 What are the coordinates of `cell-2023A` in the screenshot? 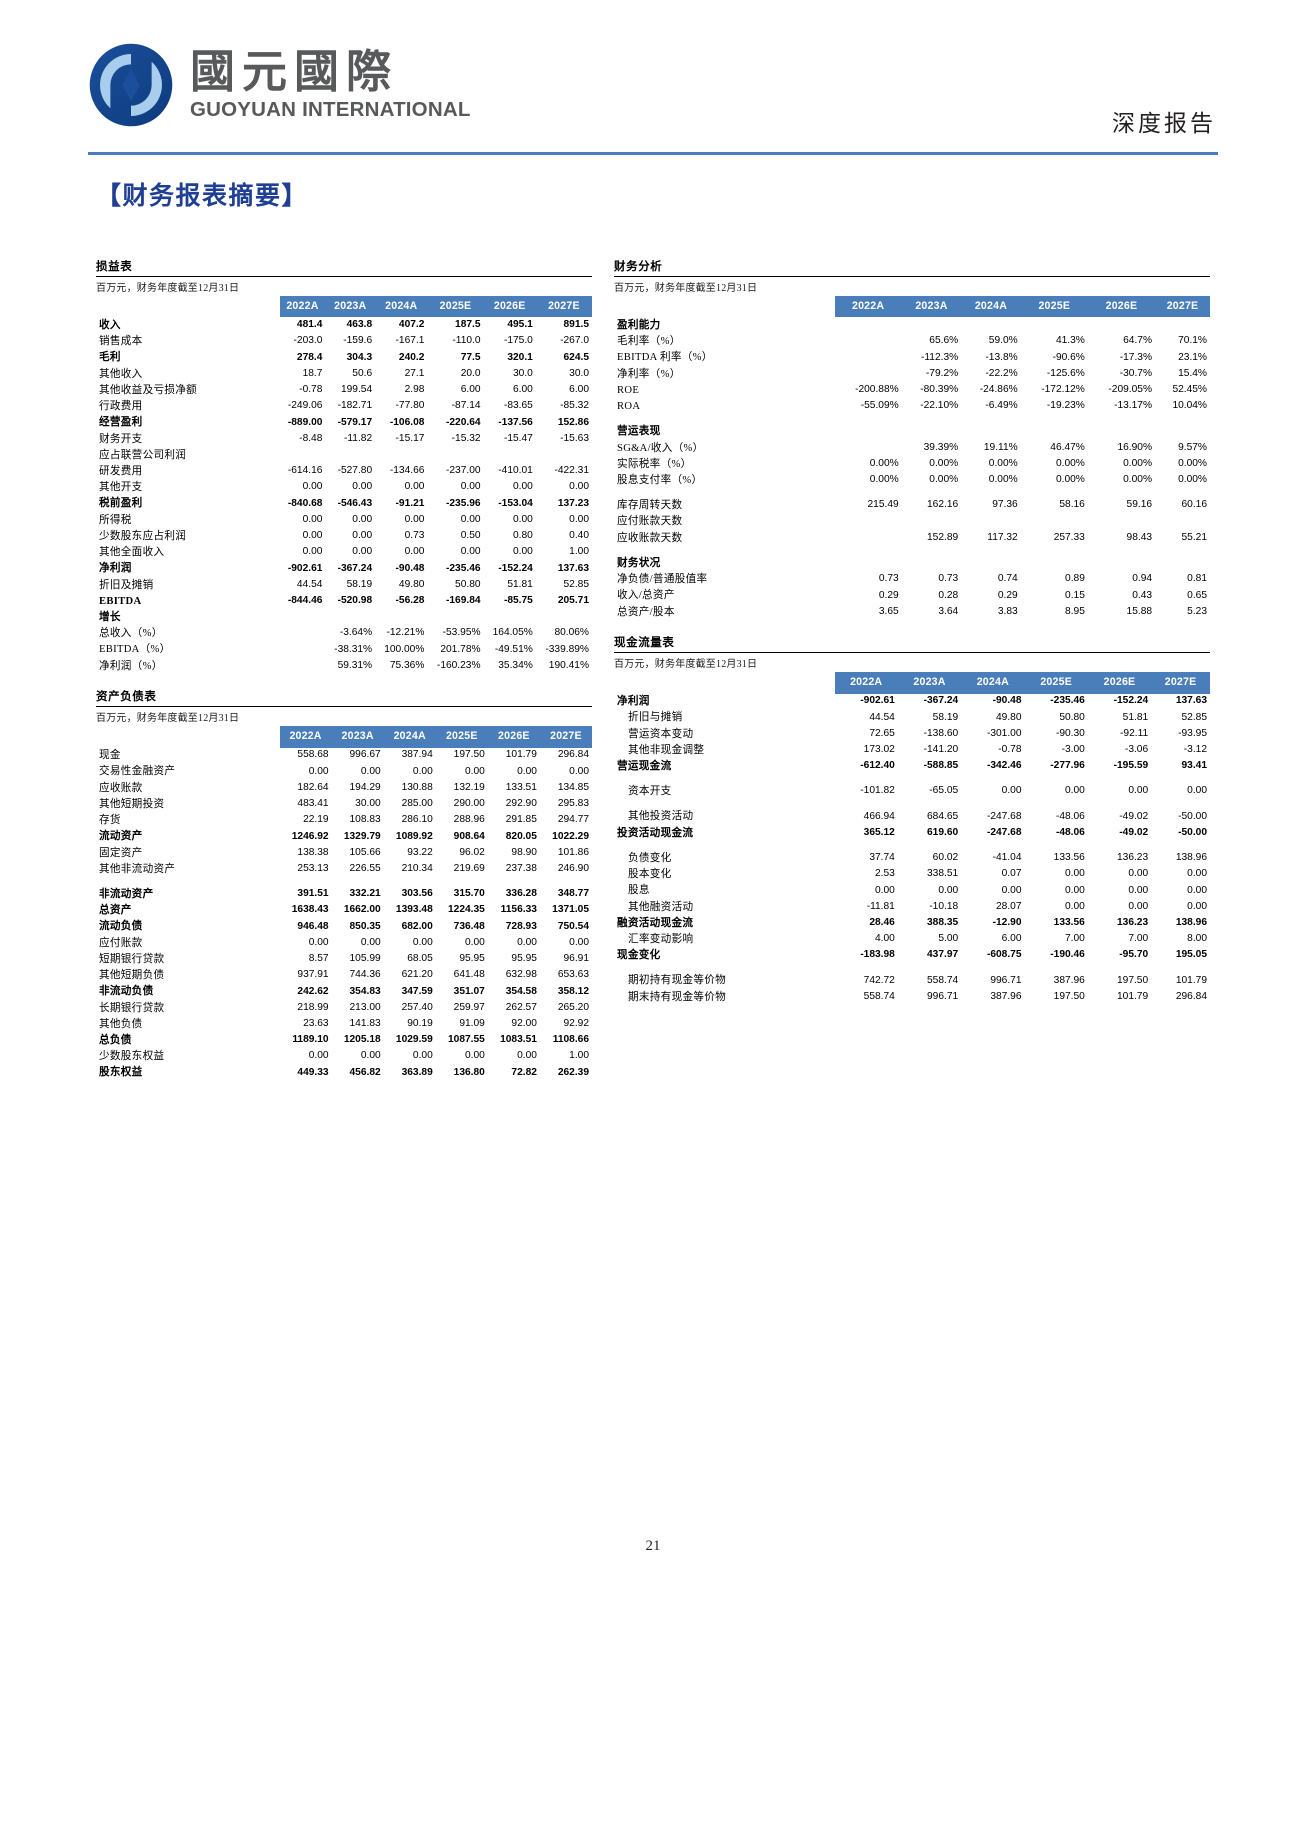 It's located at (932, 325).